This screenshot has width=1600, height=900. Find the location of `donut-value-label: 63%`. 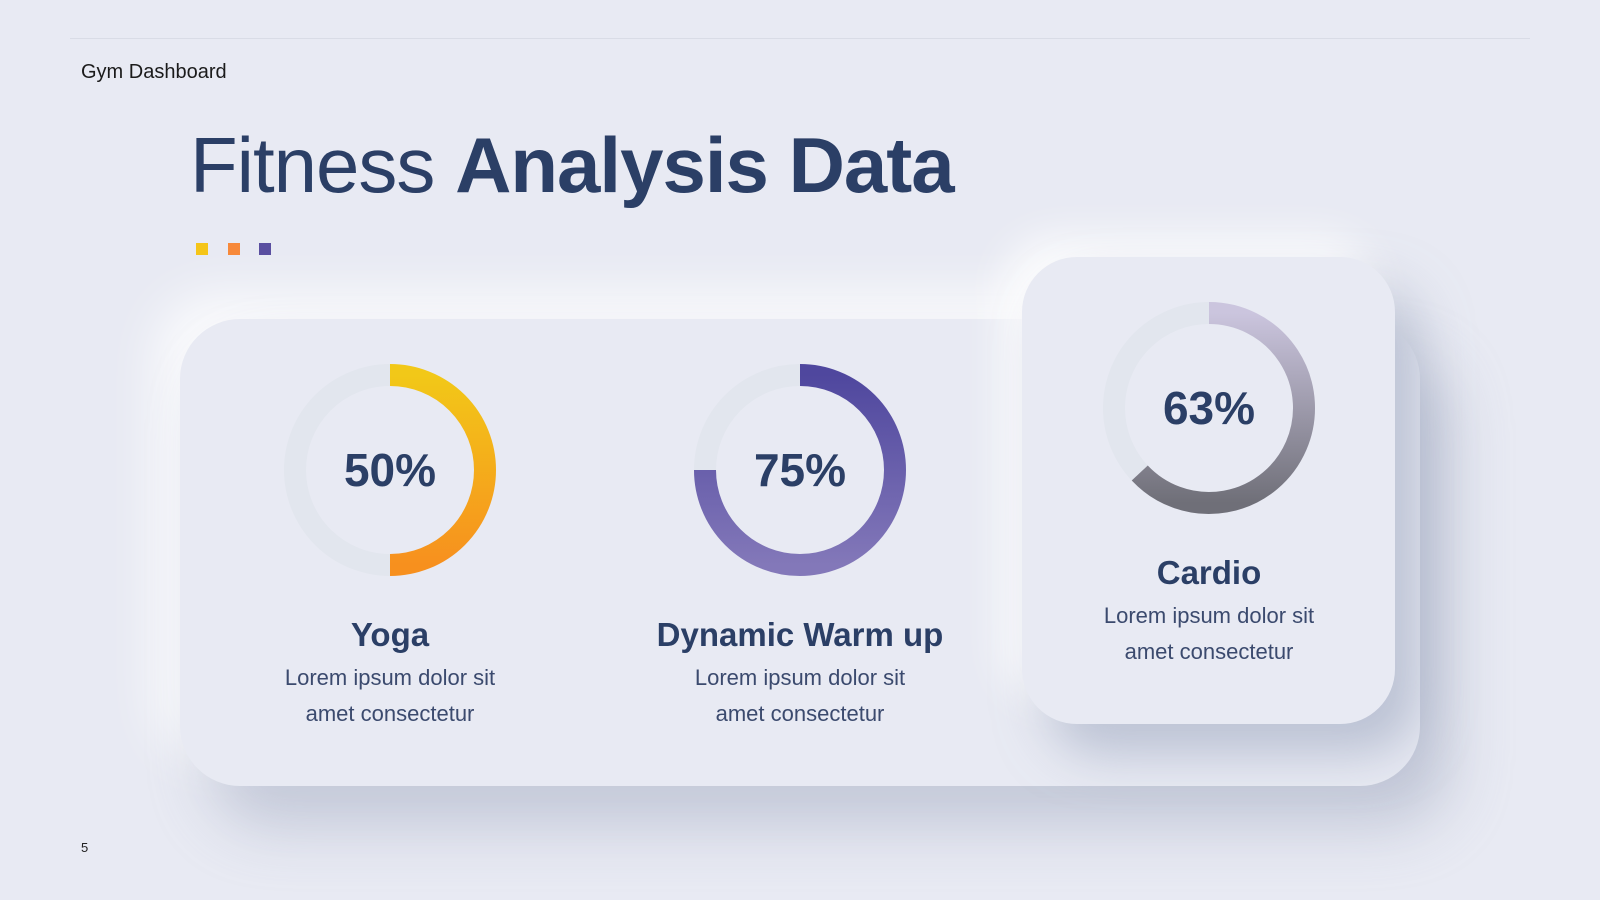

donut-value-label: 63% is located at coordinates (1209, 408).